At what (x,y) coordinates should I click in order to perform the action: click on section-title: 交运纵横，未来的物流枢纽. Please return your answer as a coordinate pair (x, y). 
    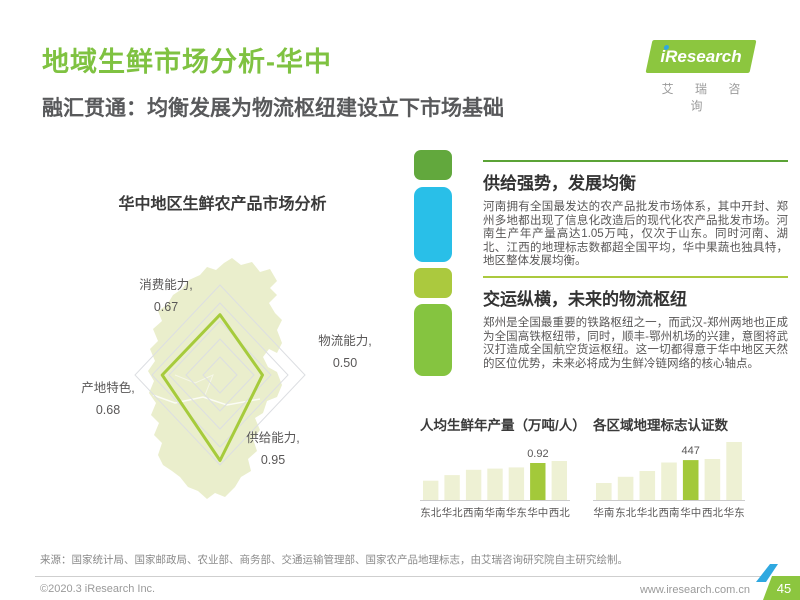
    Looking at the image, I should click on (585, 299).